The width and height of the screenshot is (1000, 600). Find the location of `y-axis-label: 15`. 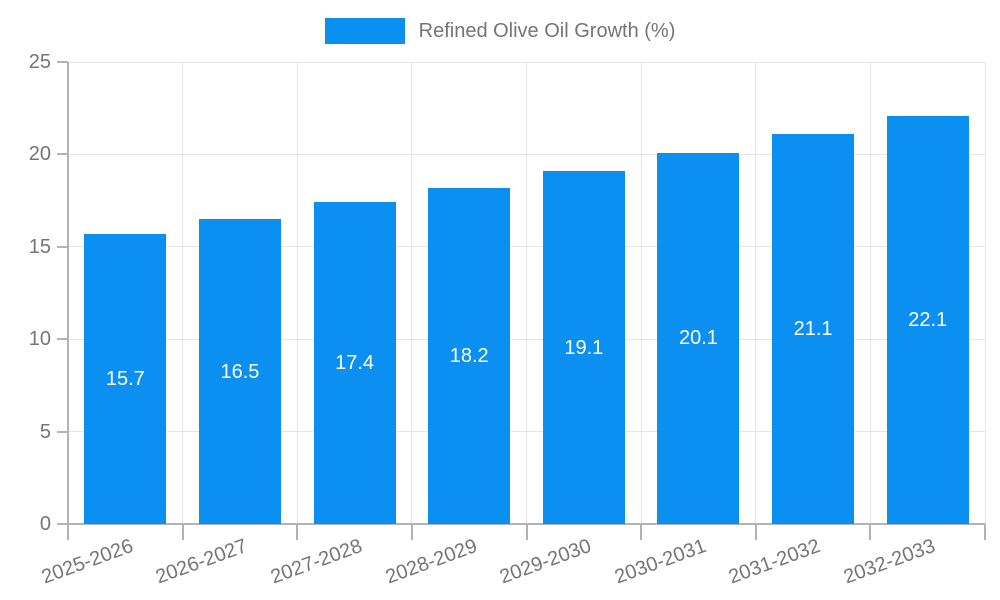

y-axis-label: 15 is located at coordinates (39, 246).